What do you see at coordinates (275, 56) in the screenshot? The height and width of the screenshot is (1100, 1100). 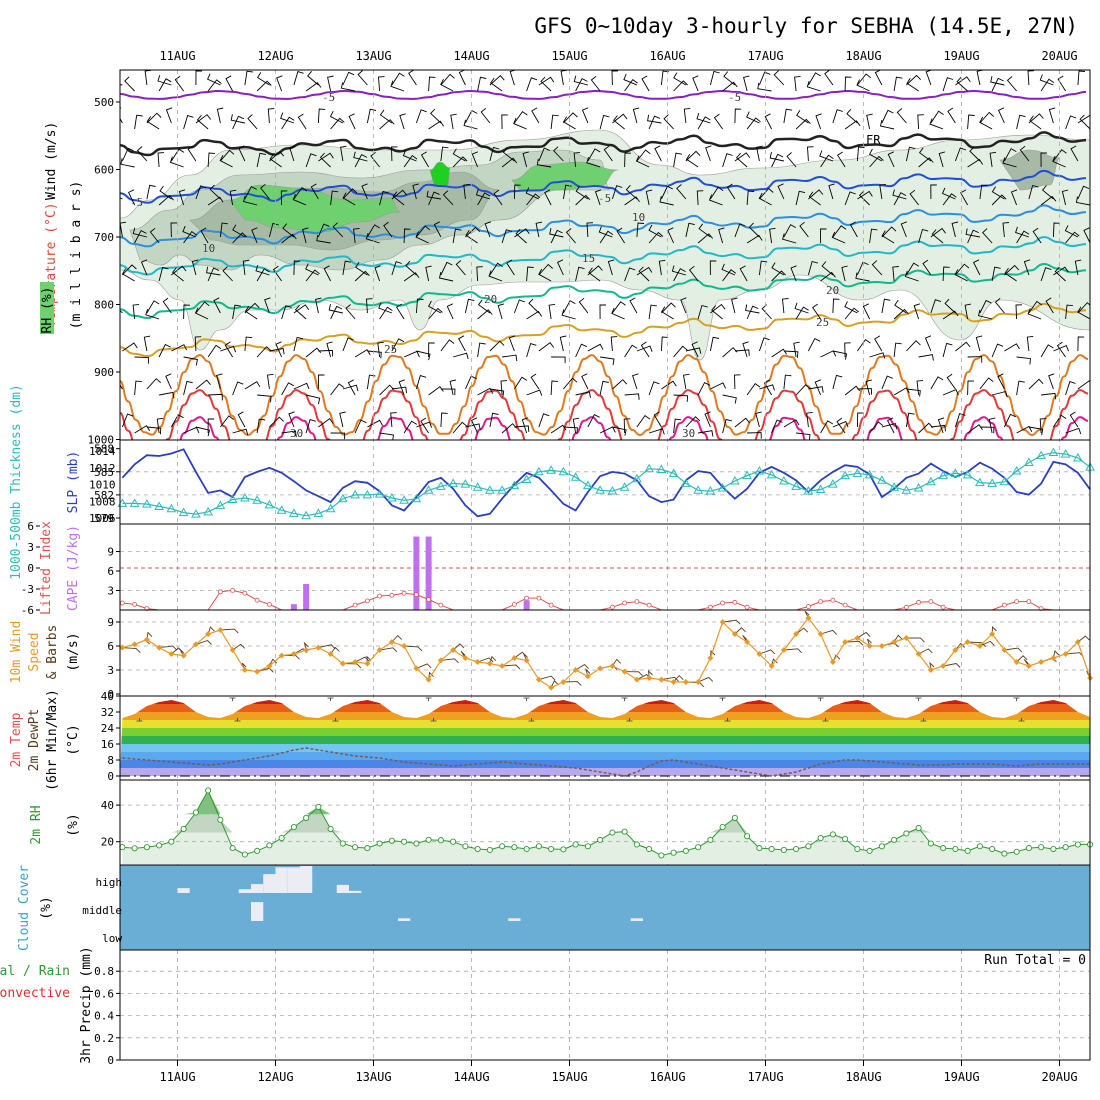 I see `date-top-1: 12AUG` at bounding box center [275, 56].